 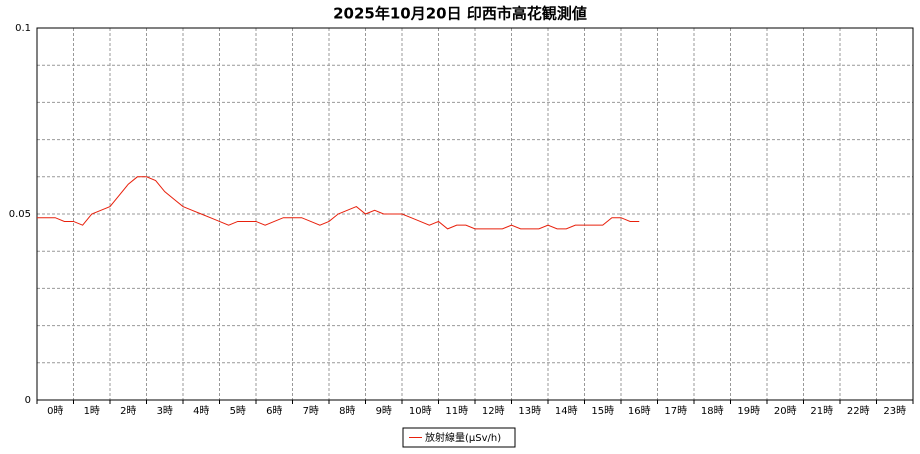 I want to click on x-tick-label: 17時, so click(x=675, y=411).